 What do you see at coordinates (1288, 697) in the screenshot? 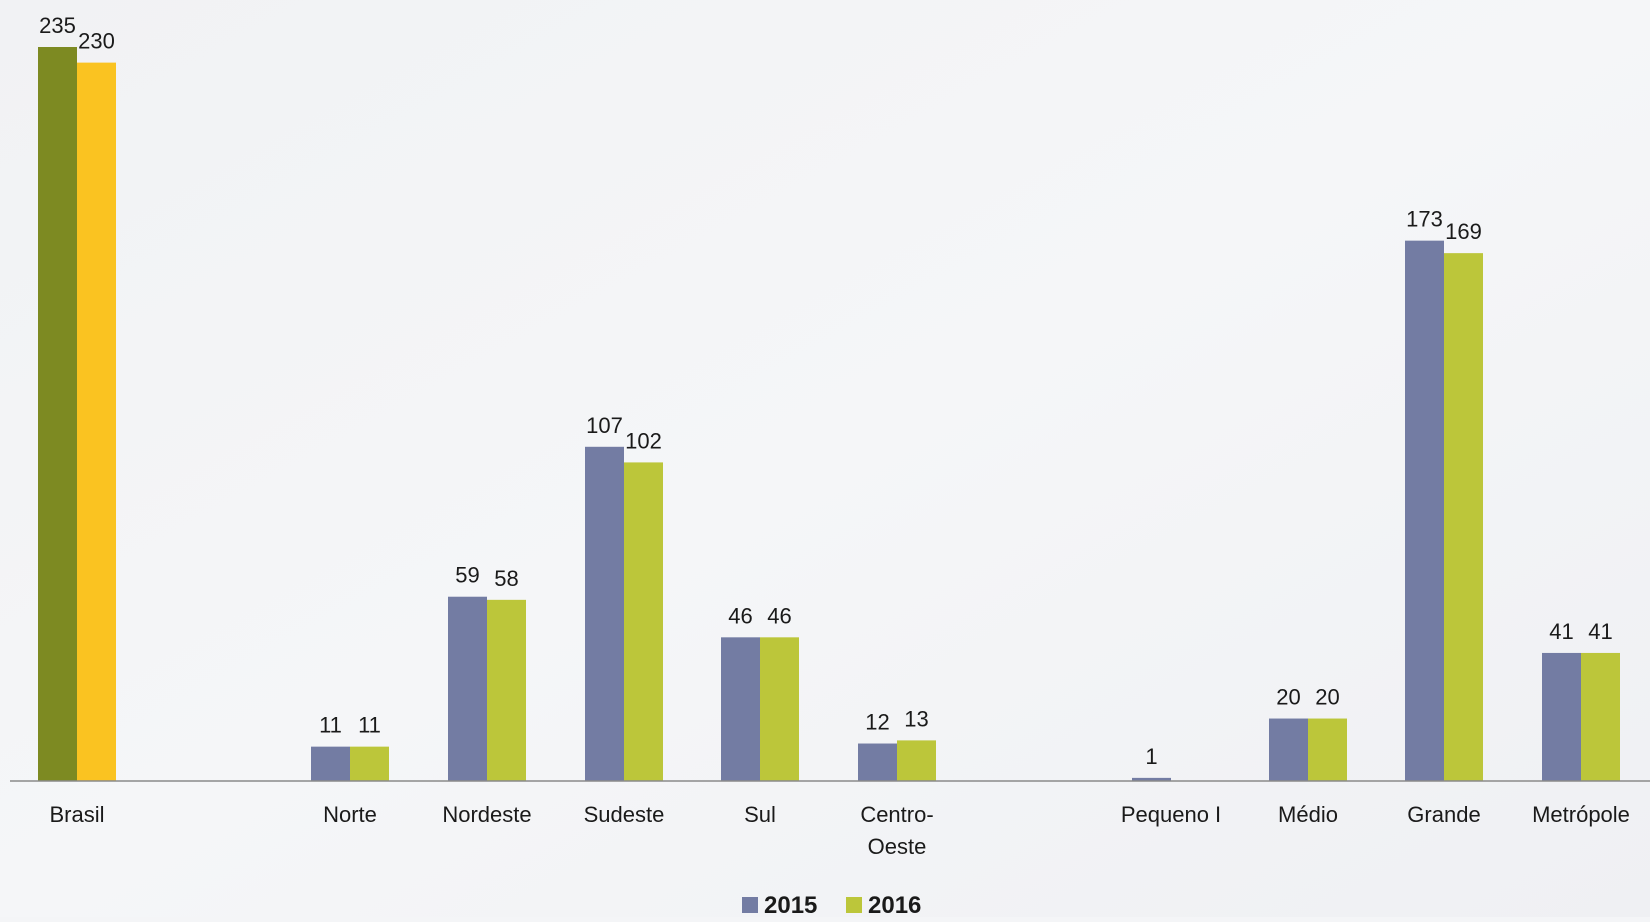
I see `data-label-2015-m-dio: 20` at bounding box center [1288, 697].